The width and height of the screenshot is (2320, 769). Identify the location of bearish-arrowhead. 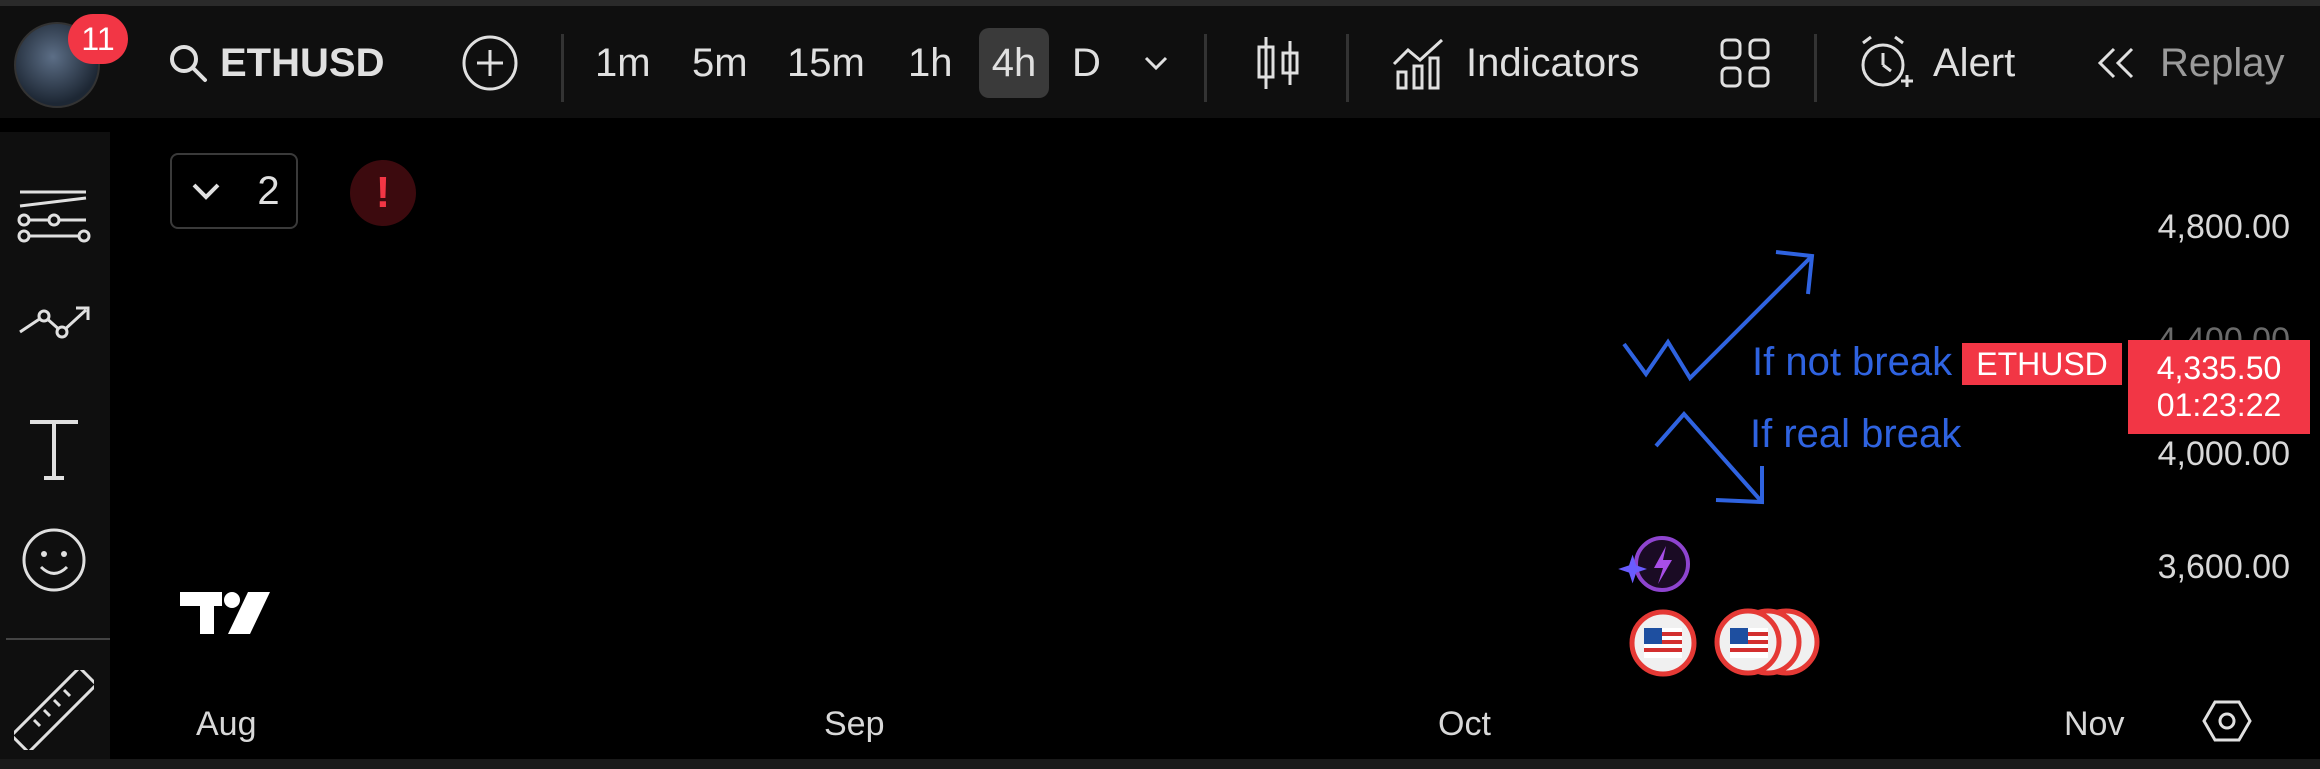
(1739, 485).